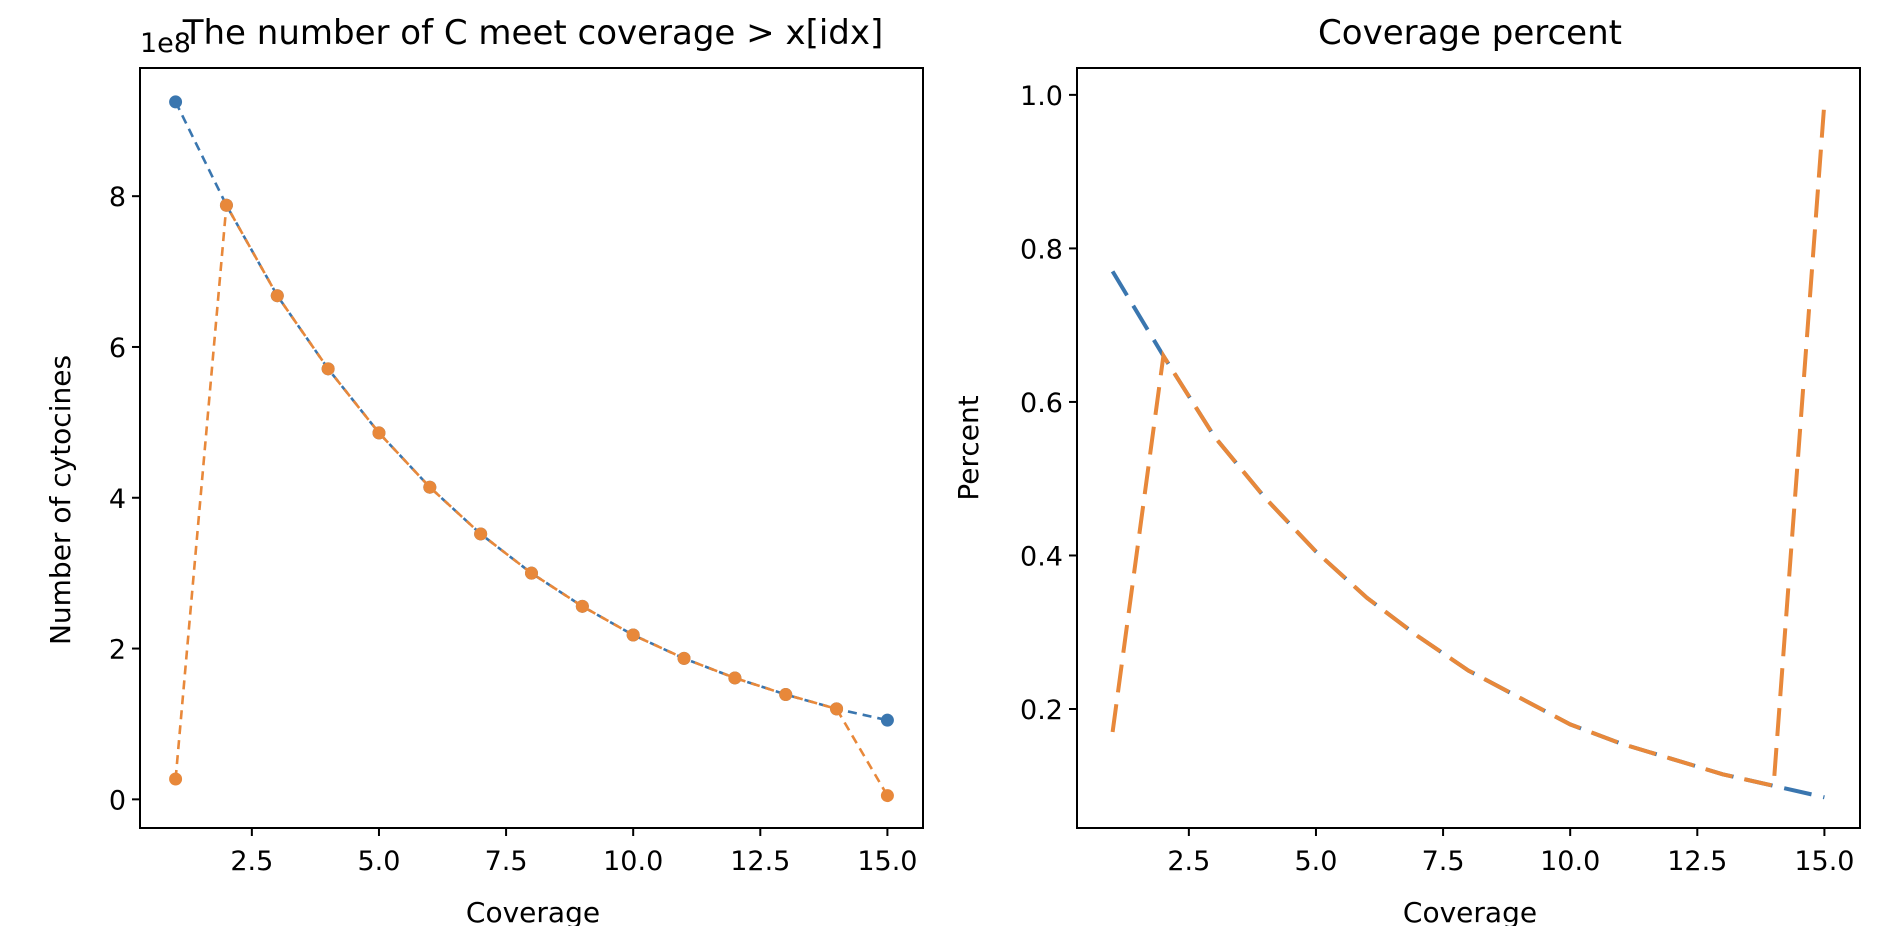  I want to click on right-x-tick-label: 2.5, so click(1188, 861).